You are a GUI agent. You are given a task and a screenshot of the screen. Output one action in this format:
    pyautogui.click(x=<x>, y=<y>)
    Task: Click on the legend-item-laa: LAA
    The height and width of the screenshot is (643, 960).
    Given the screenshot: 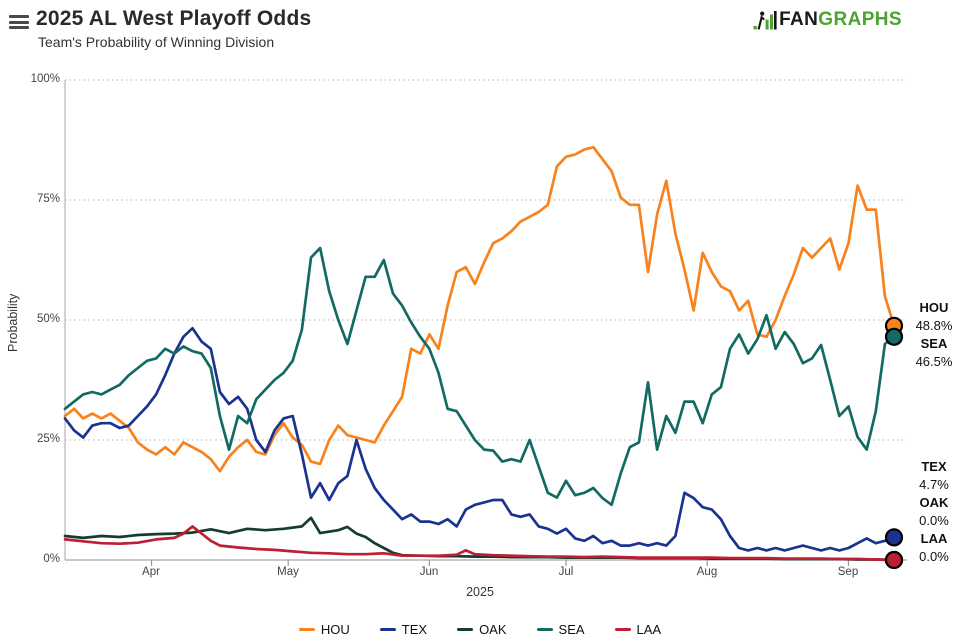 What is the action you would take?
    pyautogui.click(x=638, y=629)
    